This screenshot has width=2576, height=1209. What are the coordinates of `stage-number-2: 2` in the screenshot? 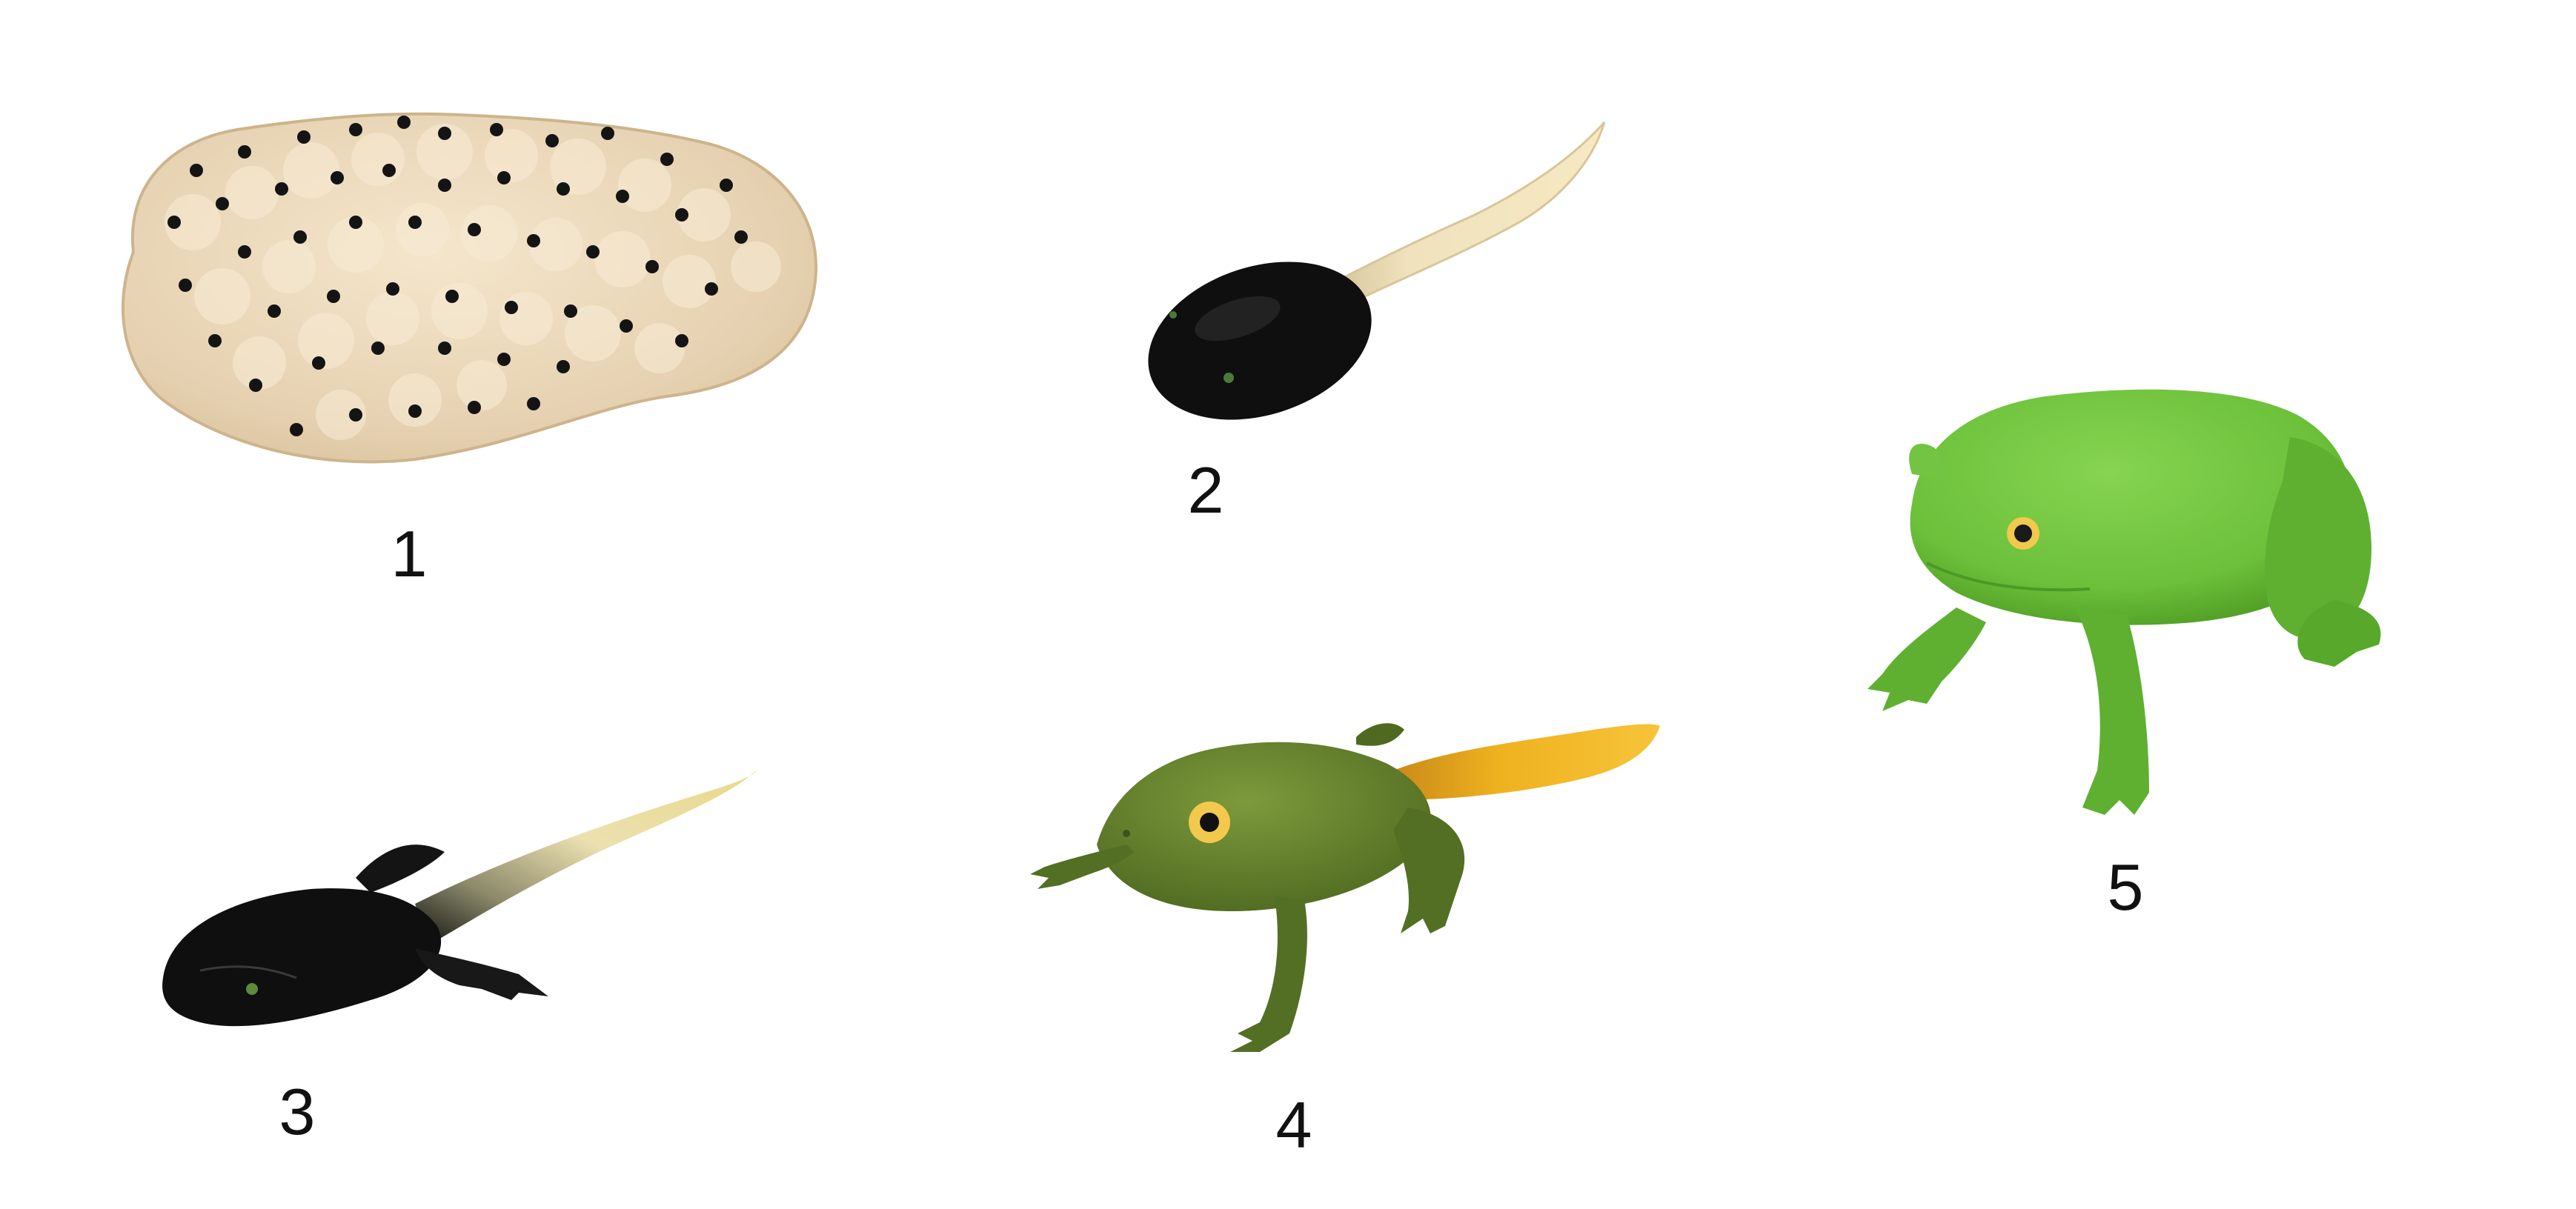 It's located at (1205, 490).